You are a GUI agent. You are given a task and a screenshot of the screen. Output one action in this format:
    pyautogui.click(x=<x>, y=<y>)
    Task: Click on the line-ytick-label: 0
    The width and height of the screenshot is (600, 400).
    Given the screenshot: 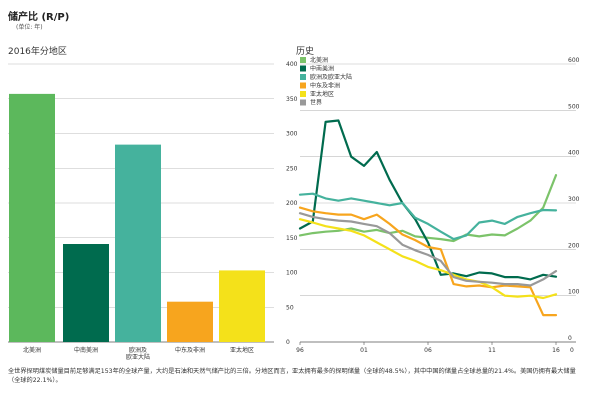 What is the action you would take?
    pyautogui.click(x=570, y=338)
    